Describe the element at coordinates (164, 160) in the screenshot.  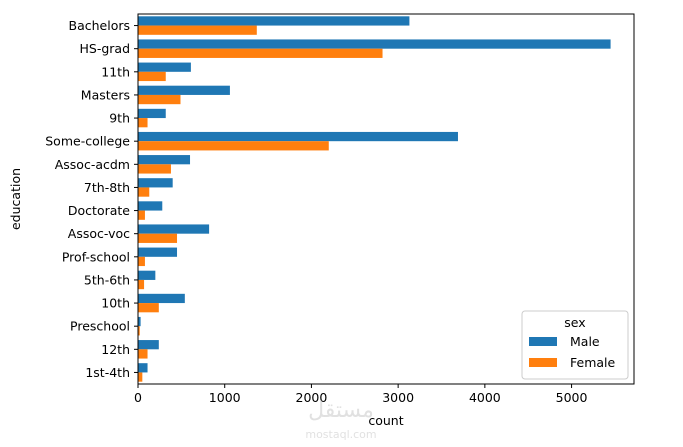
I see `bar-male-assoc-acdm` at that location.